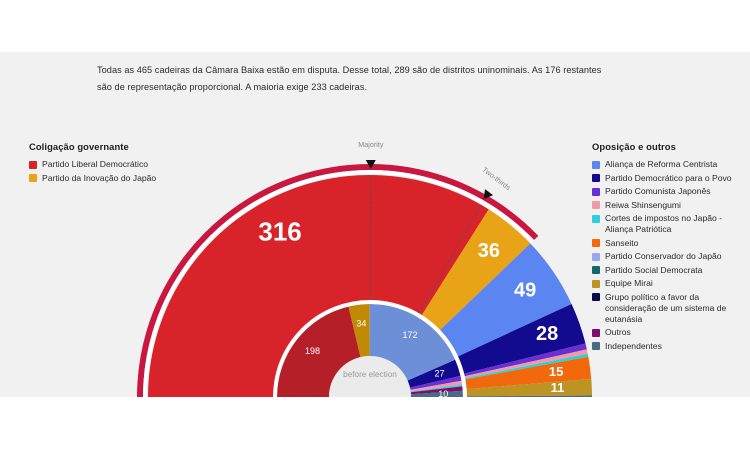 The height and width of the screenshot is (450, 750). What do you see at coordinates (634, 146) in the screenshot?
I see `legend-right-title: Oposição e outros` at bounding box center [634, 146].